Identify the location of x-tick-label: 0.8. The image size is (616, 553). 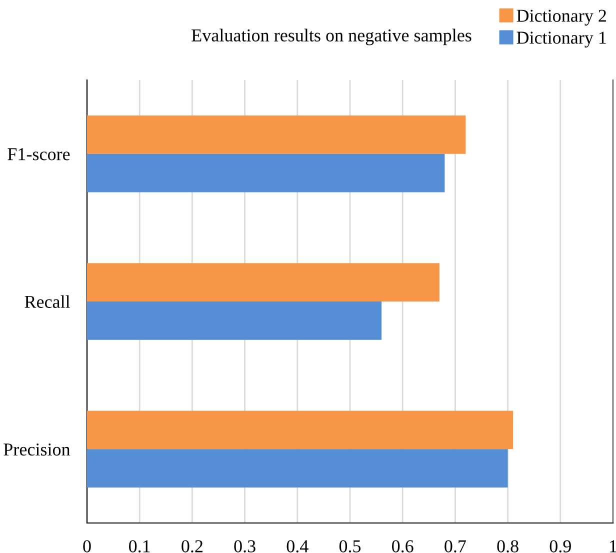
(507, 546).